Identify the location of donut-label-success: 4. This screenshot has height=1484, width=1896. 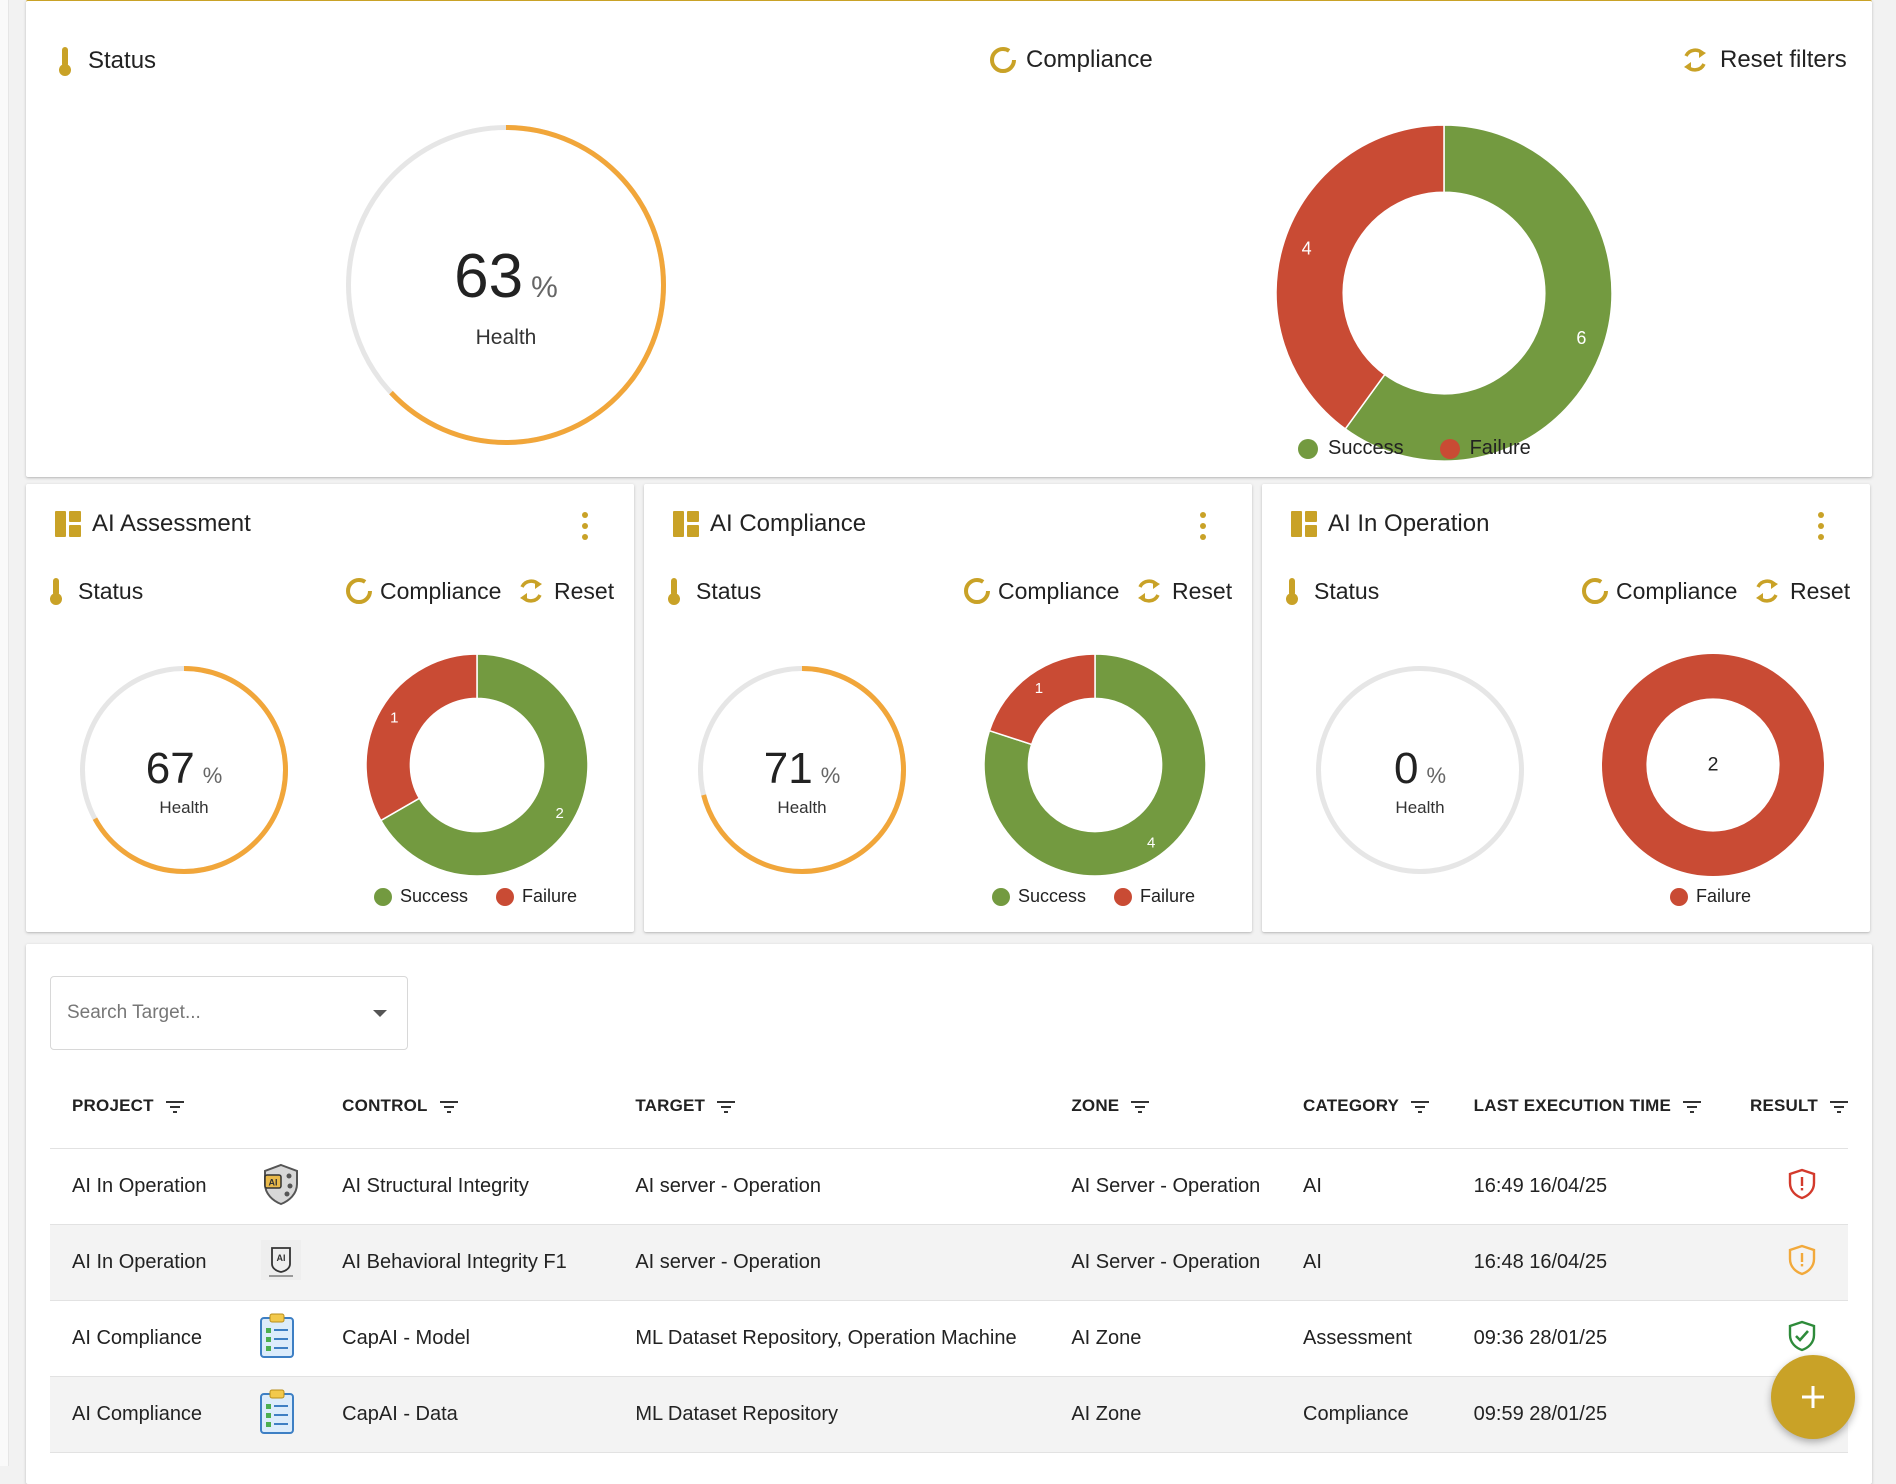
(1151, 842).